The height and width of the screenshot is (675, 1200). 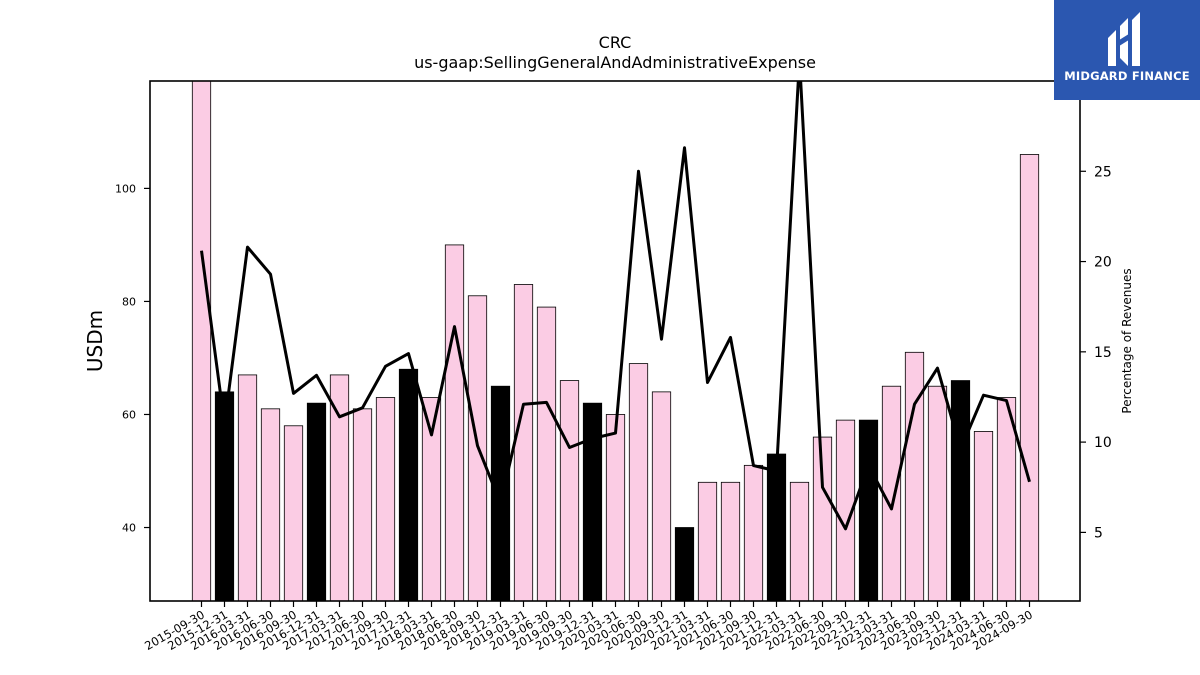 What do you see at coordinates (1103, 443) in the screenshot?
I see `y2-tick-label: 10` at bounding box center [1103, 443].